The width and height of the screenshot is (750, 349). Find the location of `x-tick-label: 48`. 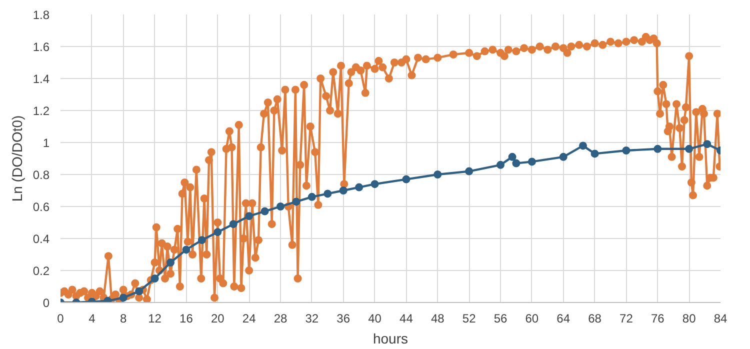

x-tick-label: 48 is located at coordinates (437, 319).